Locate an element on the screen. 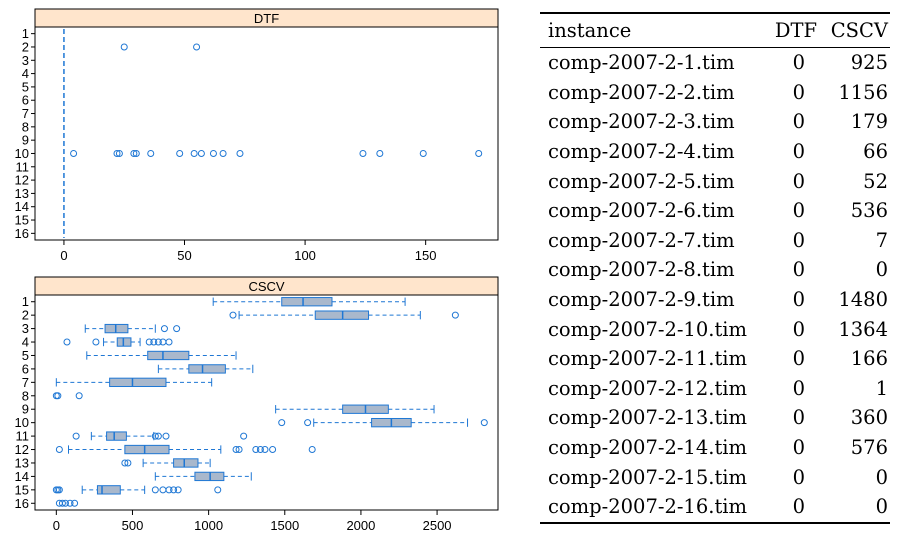  dtf-y-tick-label: 3 is located at coordinates (25, 60).